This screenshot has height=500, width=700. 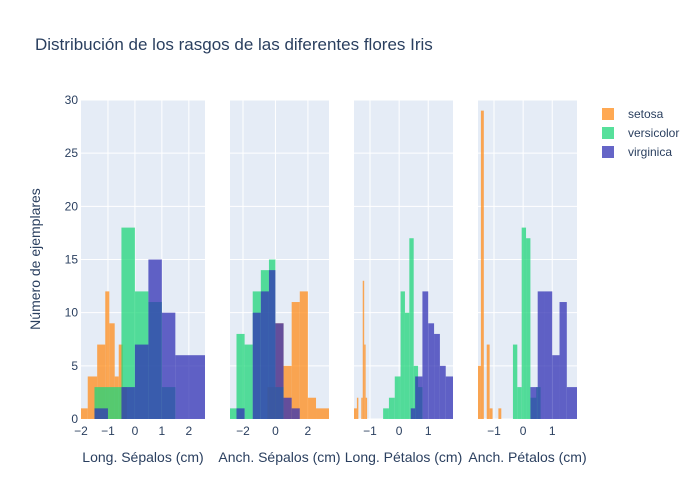 What do you see at coordinates (72, 260) in the screenshot?
I see `y-tick-label: 15` at bounding box center [72, 260].